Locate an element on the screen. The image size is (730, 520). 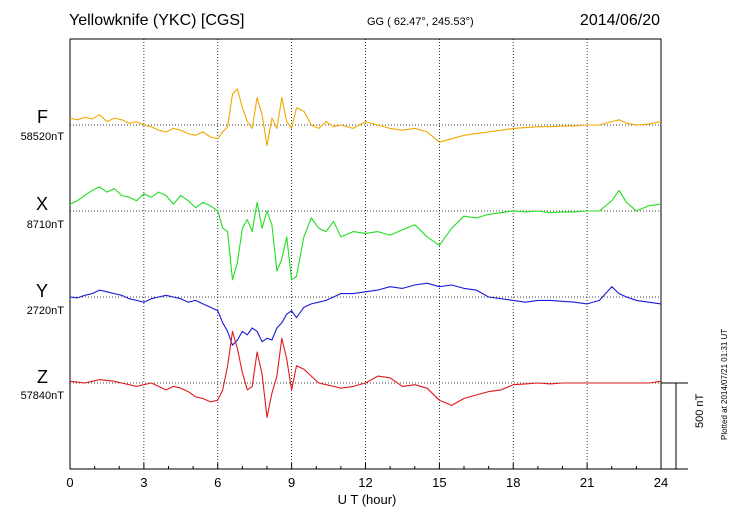
x-tick-label: 3 is located at coordinates (144, 482).